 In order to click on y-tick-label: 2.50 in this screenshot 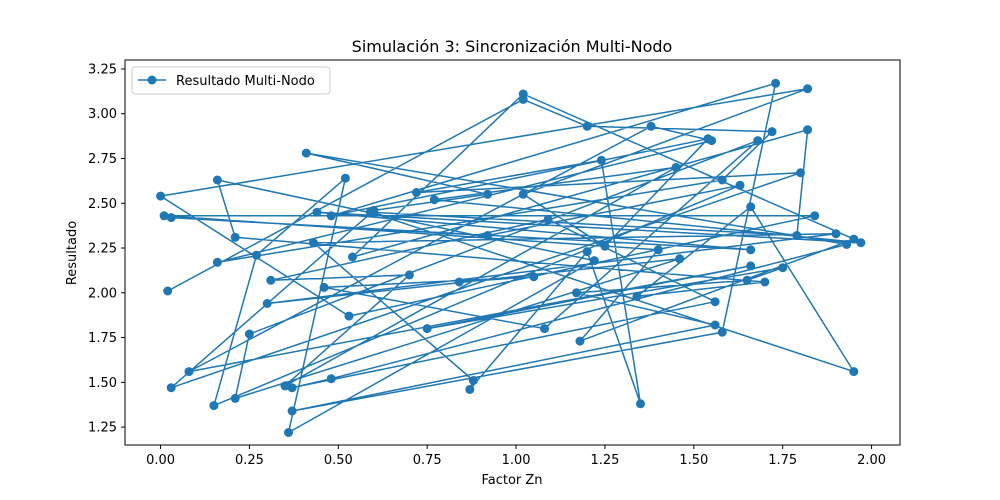, I will do `click(102, 204)`.